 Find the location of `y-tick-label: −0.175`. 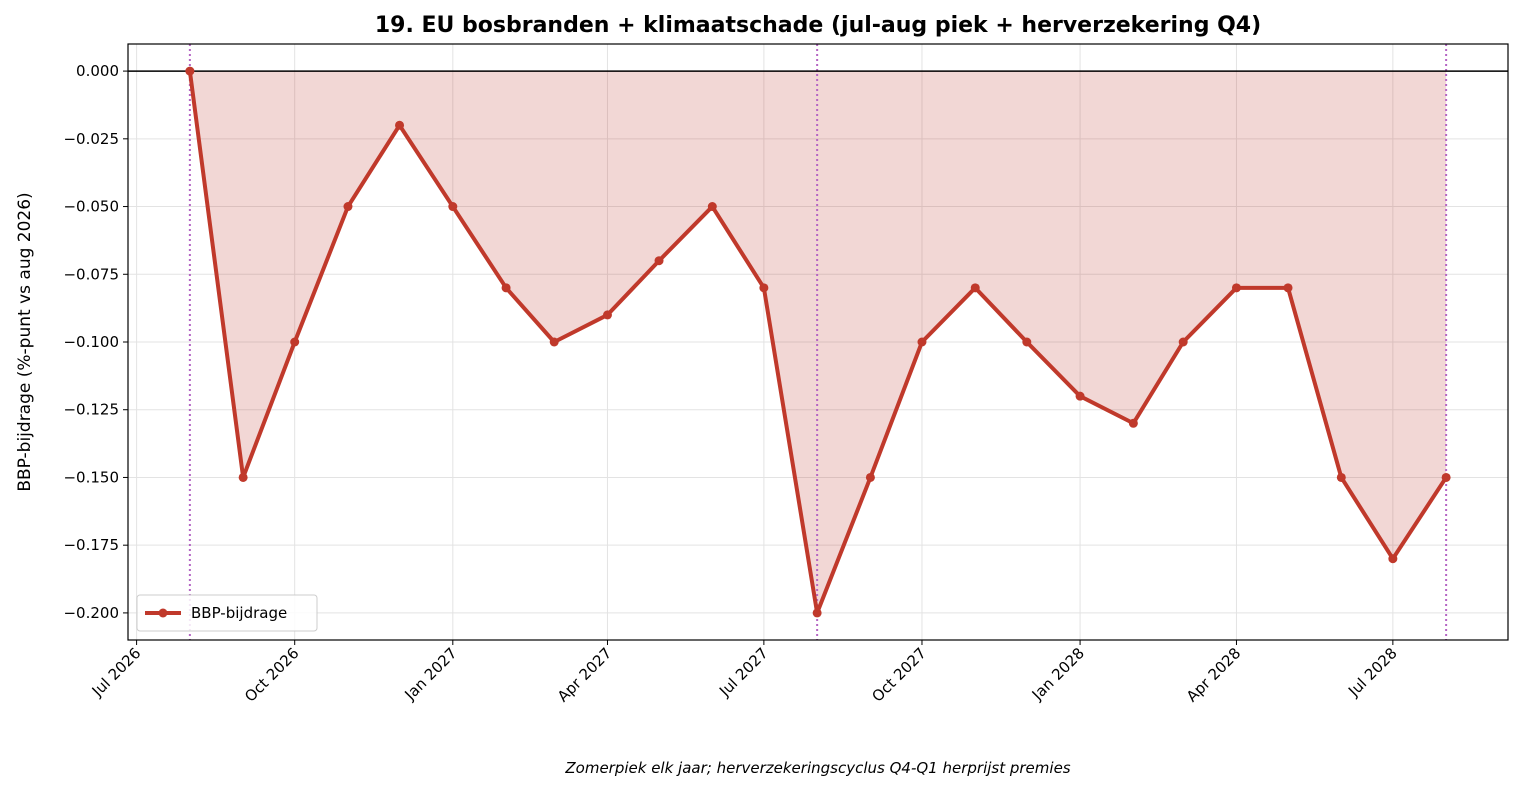

y-tick-label: −0.175 is located at coordinates (91, 545).